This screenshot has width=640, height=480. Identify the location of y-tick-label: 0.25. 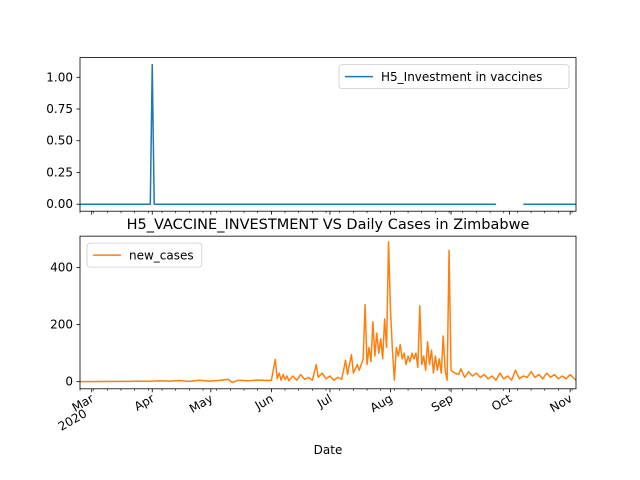
(59, 172).